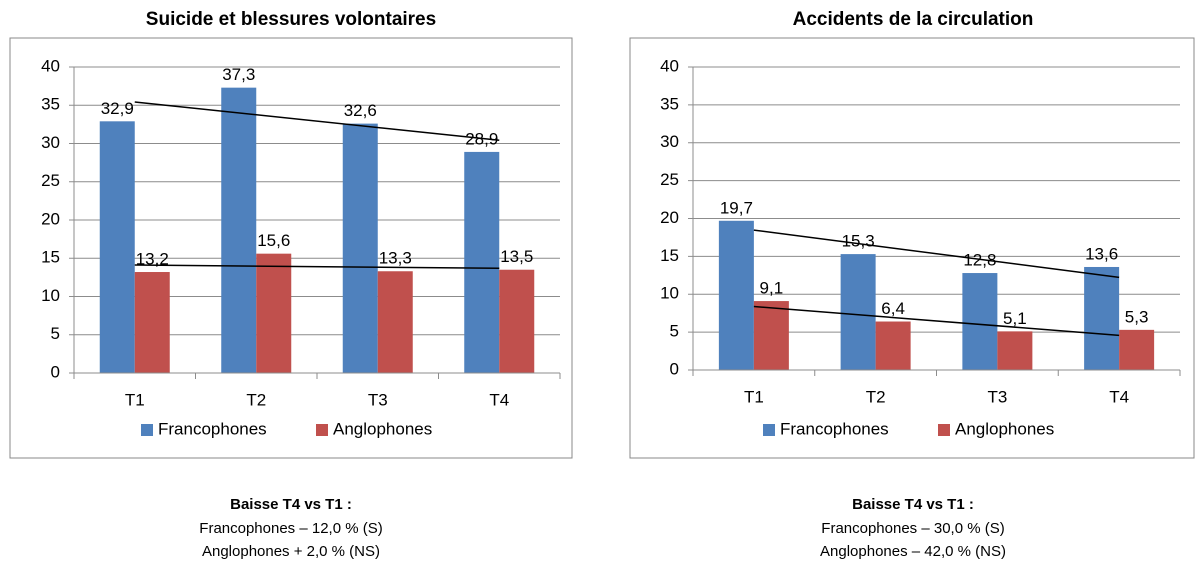 Image resolution: width=1204 pixels, height=579 pixels. I want to click on value-label: 6,4, so click(893, 308).